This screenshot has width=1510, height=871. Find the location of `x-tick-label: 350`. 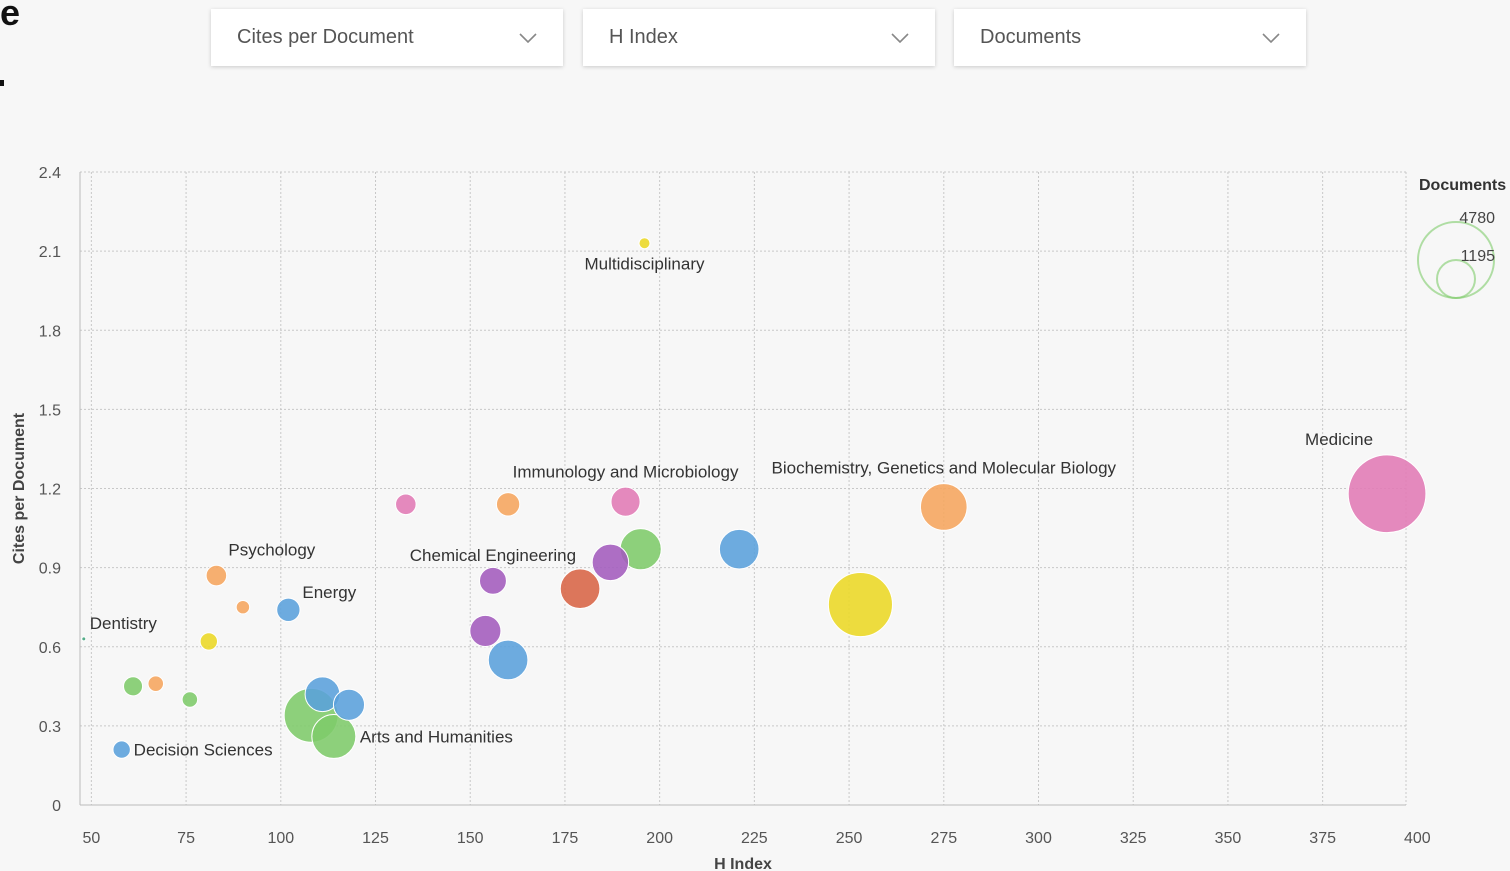

x-tick-label: 350 is located at coordinates (1228, 838).